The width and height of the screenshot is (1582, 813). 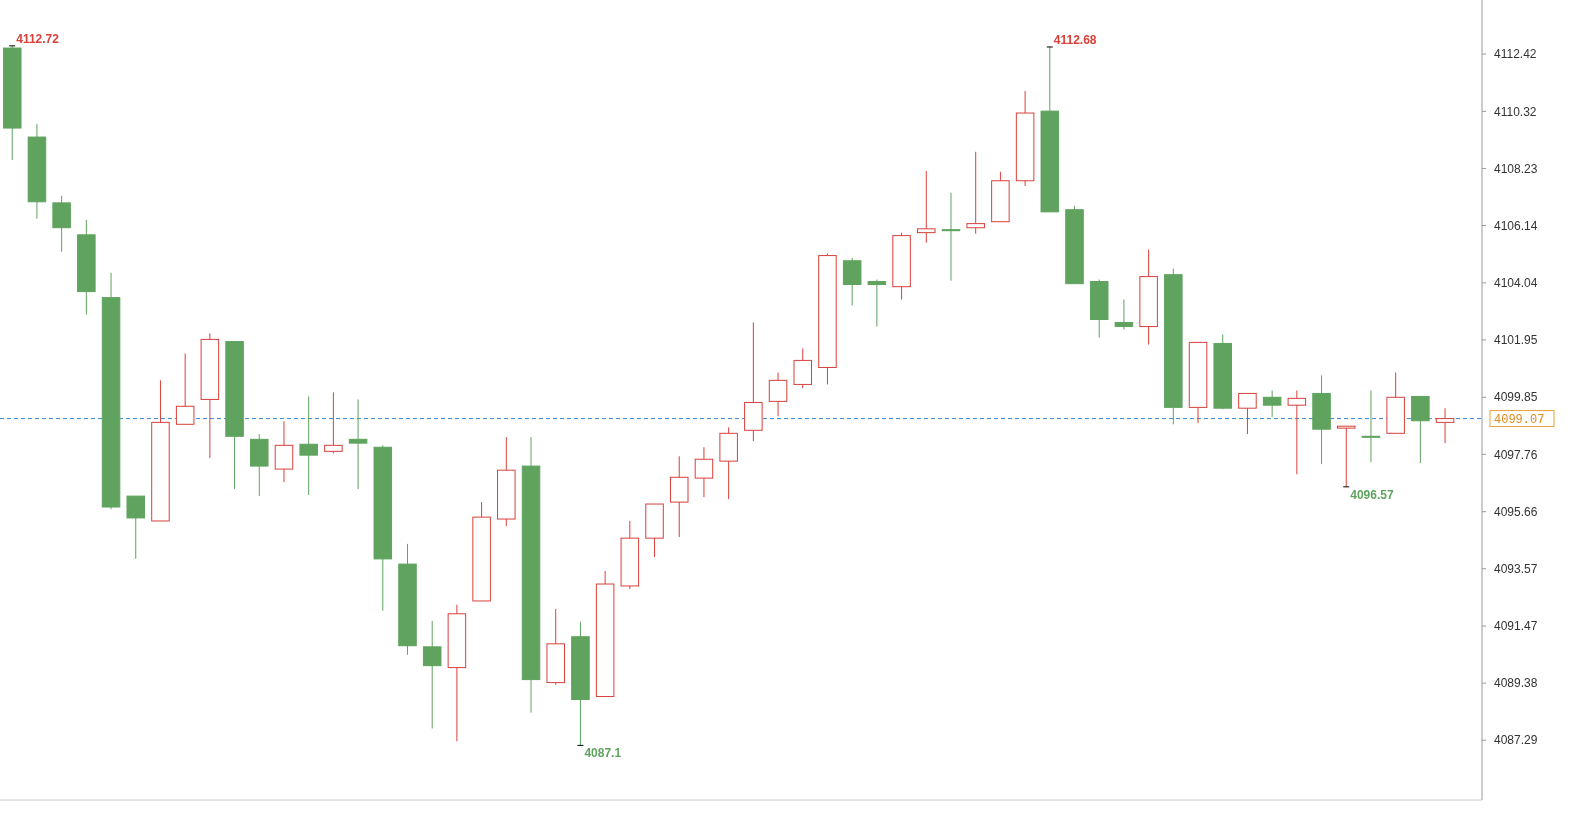 I want to click on annotation: 4112.68, so click(x=1075, y=39).